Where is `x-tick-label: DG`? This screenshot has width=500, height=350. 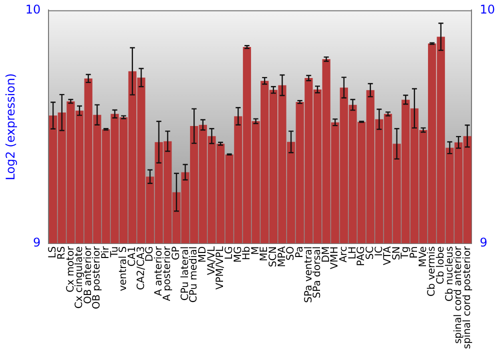
x-tick-label: DG is located at coordinates (150, 254).